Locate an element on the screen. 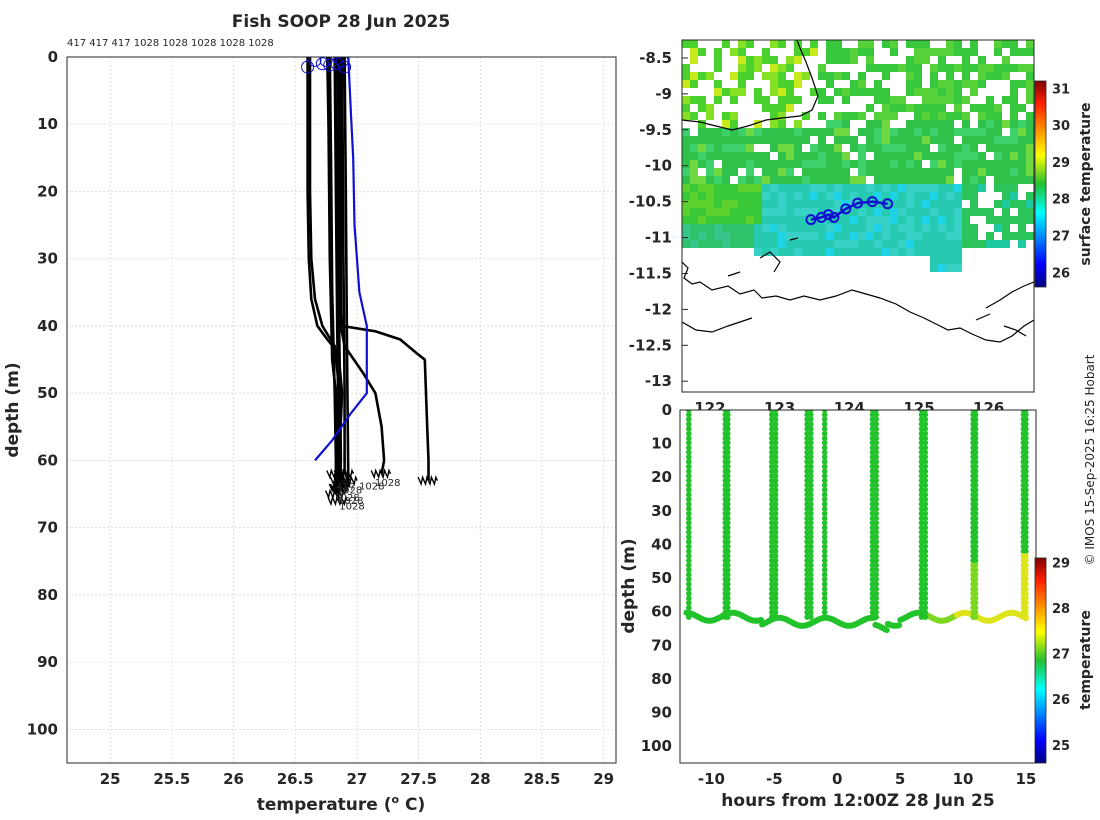 Image resolution: width=1100 pixels, height=820 pixels. profile-bottom-label: 1028 is located at coordinates (371, 486).